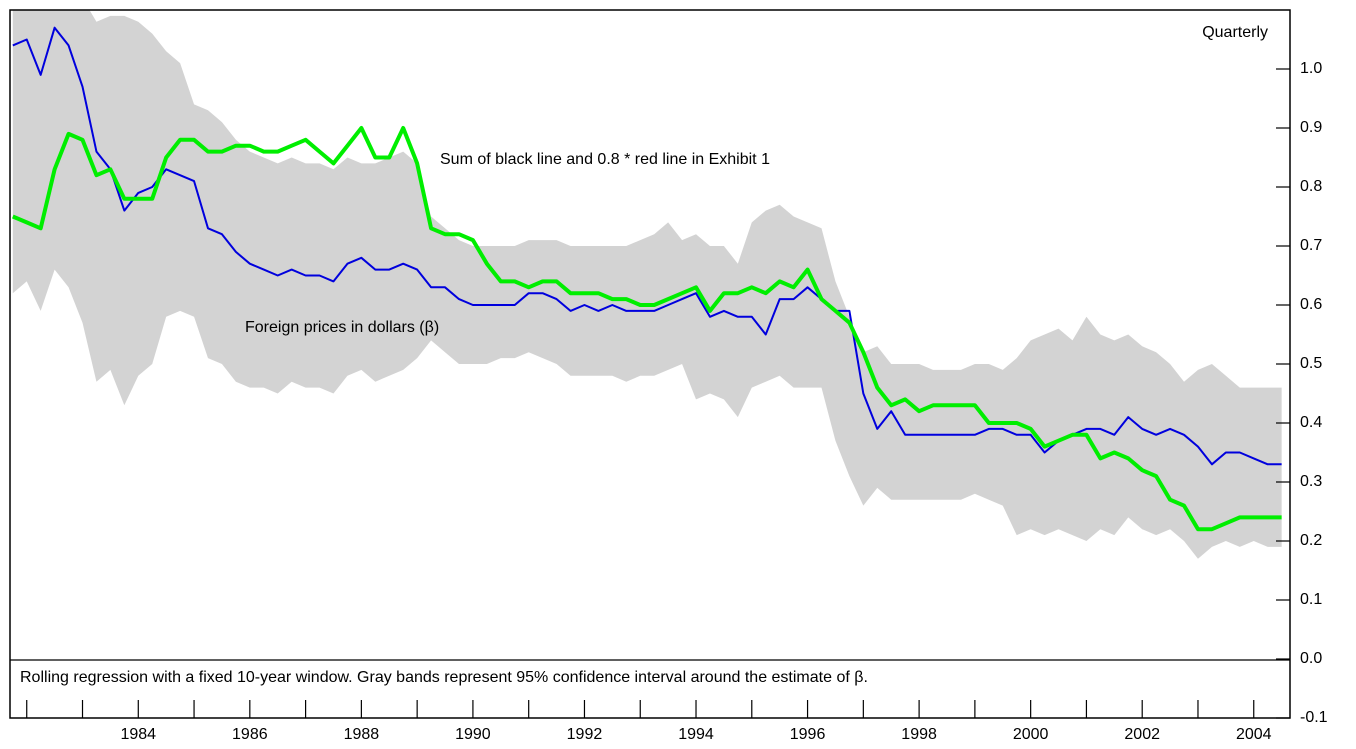 This screenshot has width=1356, height=749. Describe the element at coordinates (808, 734) in the screenshot. I see `x-tick-label: 1996` at that location.